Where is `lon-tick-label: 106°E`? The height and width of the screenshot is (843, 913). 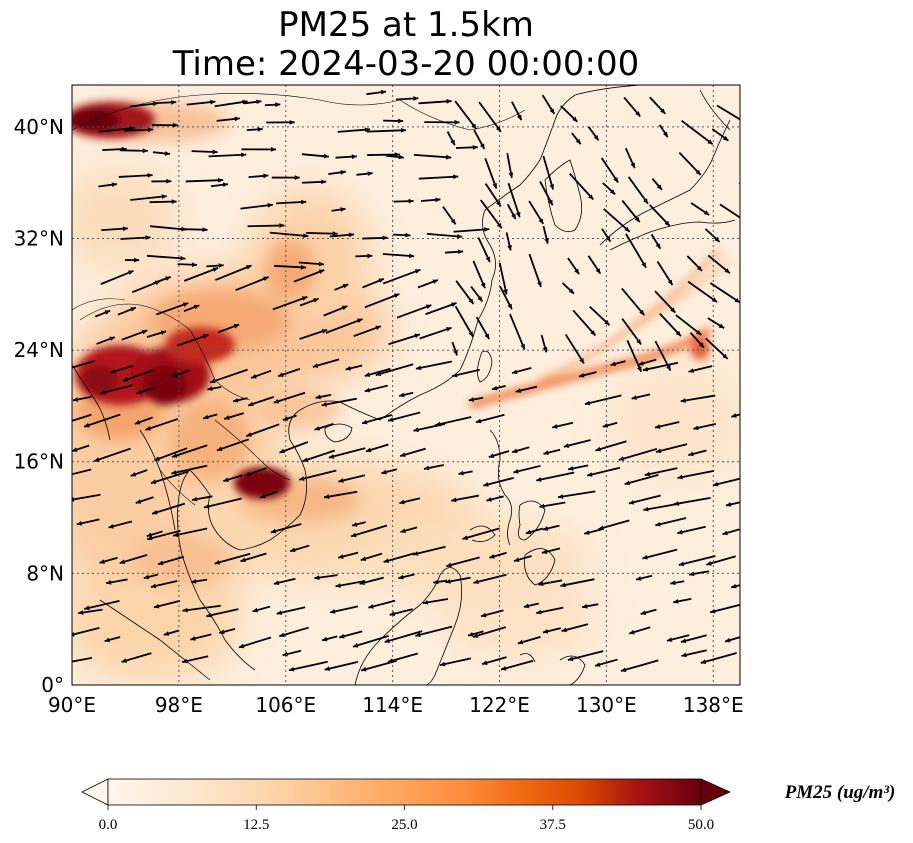
lon-tick-label: 106°E is located at coordinates (285, 705).